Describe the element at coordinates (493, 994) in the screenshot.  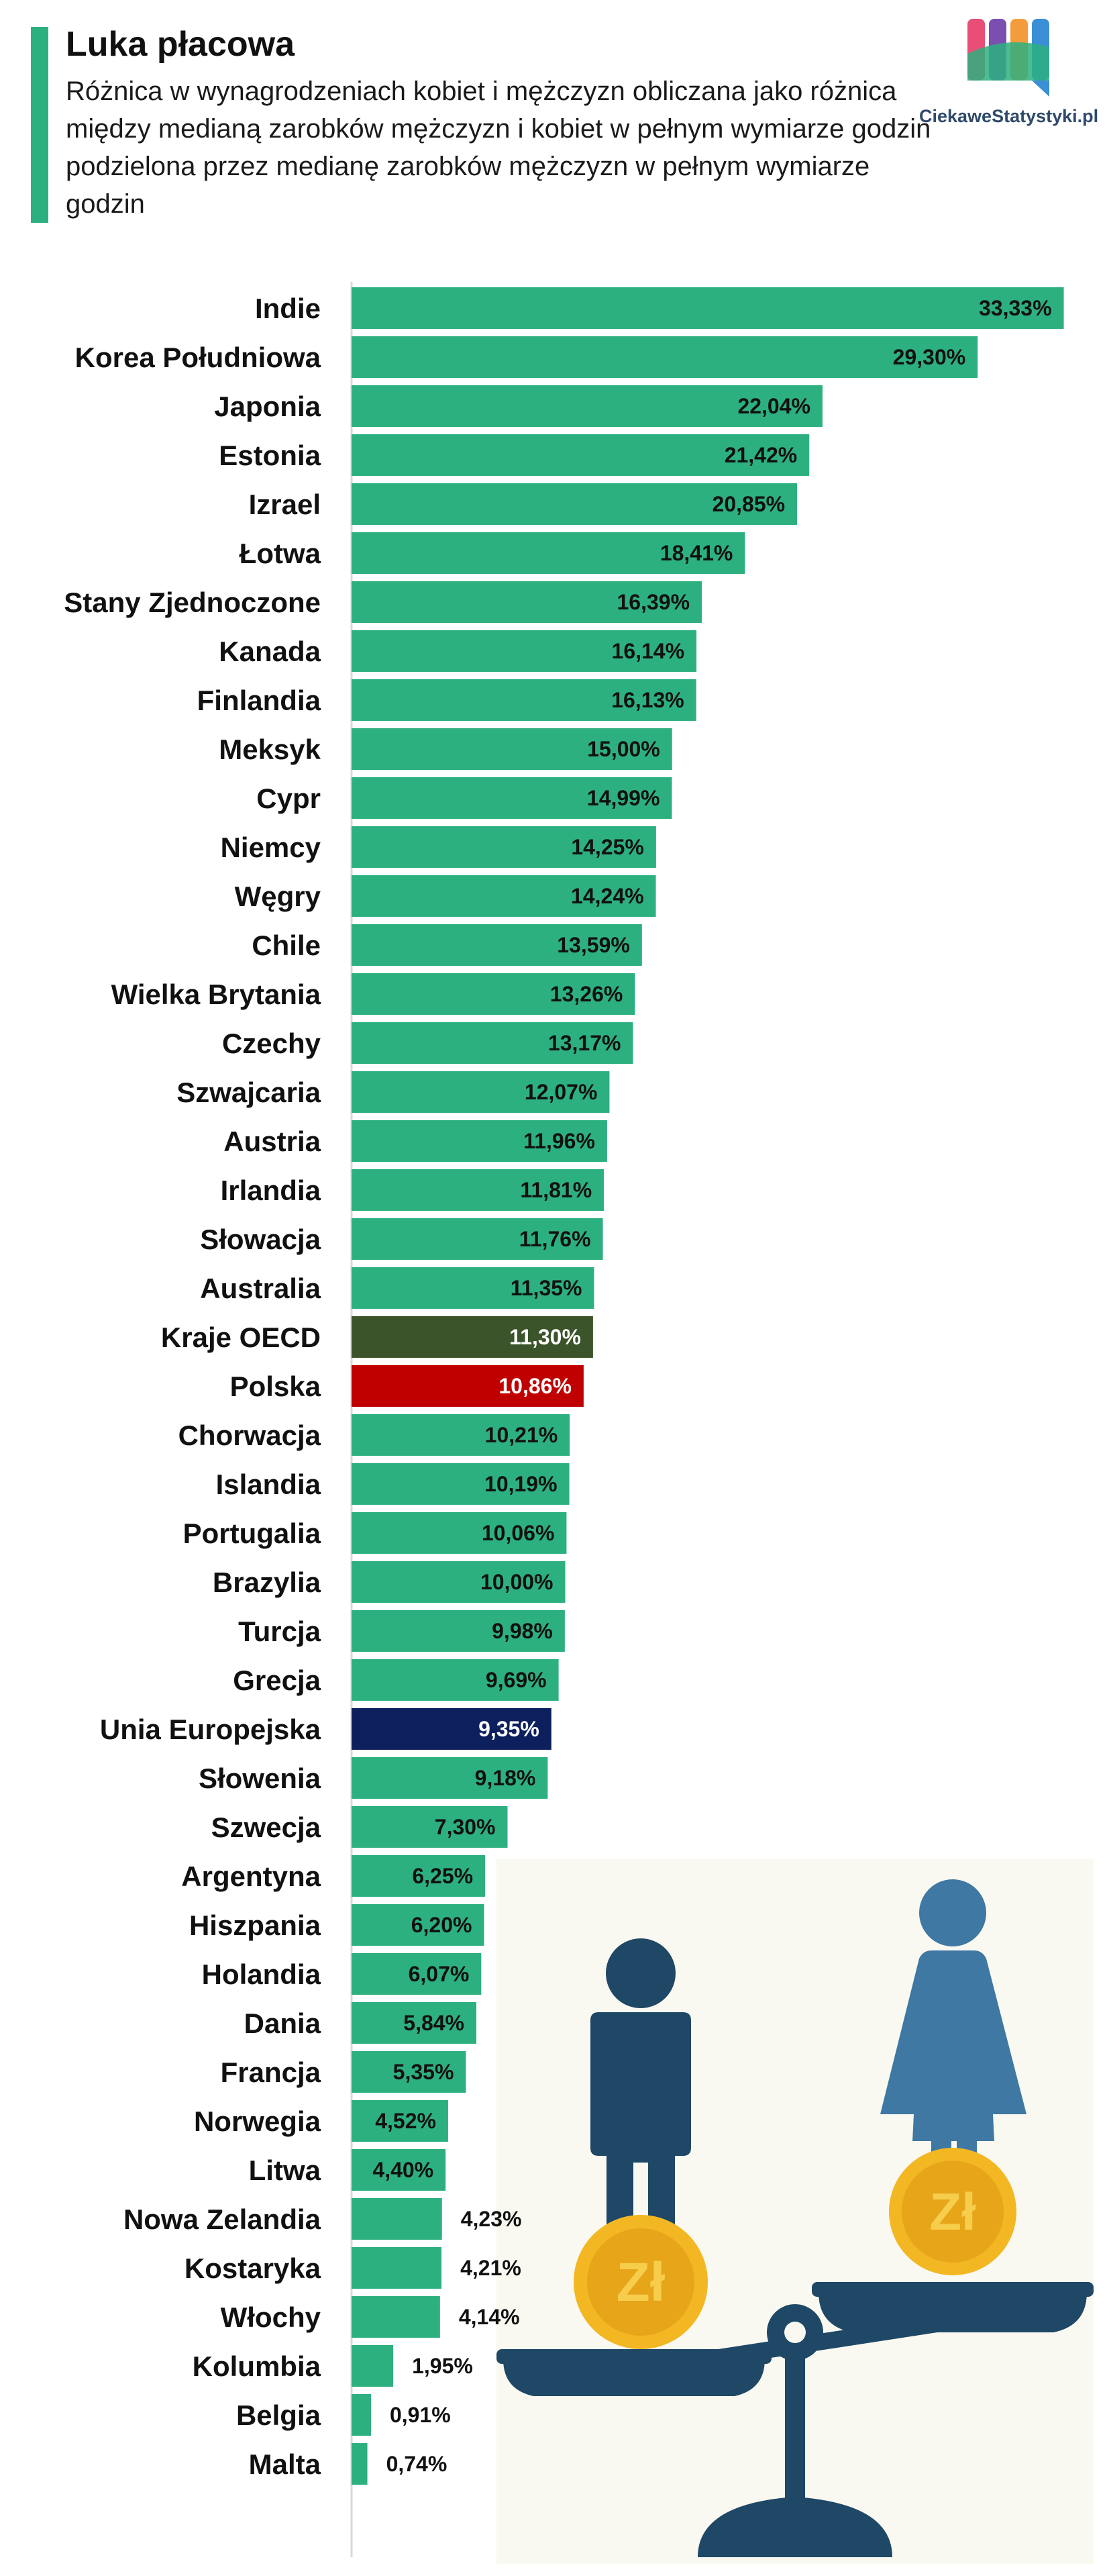
I see `bar-wielka-brytania` at that location.